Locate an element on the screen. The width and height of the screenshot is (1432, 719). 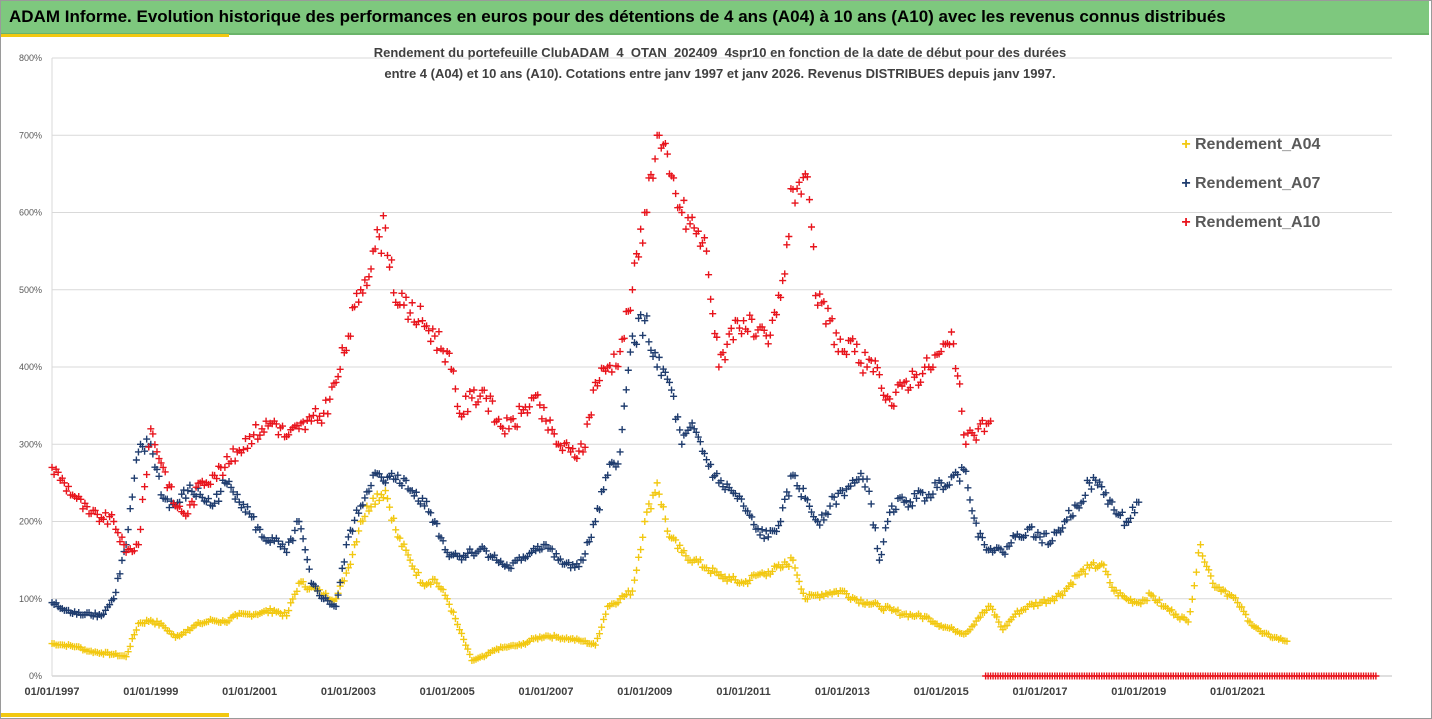
legend-item-a04: + Rendement_A04 is located at coordinates (1250, 144).